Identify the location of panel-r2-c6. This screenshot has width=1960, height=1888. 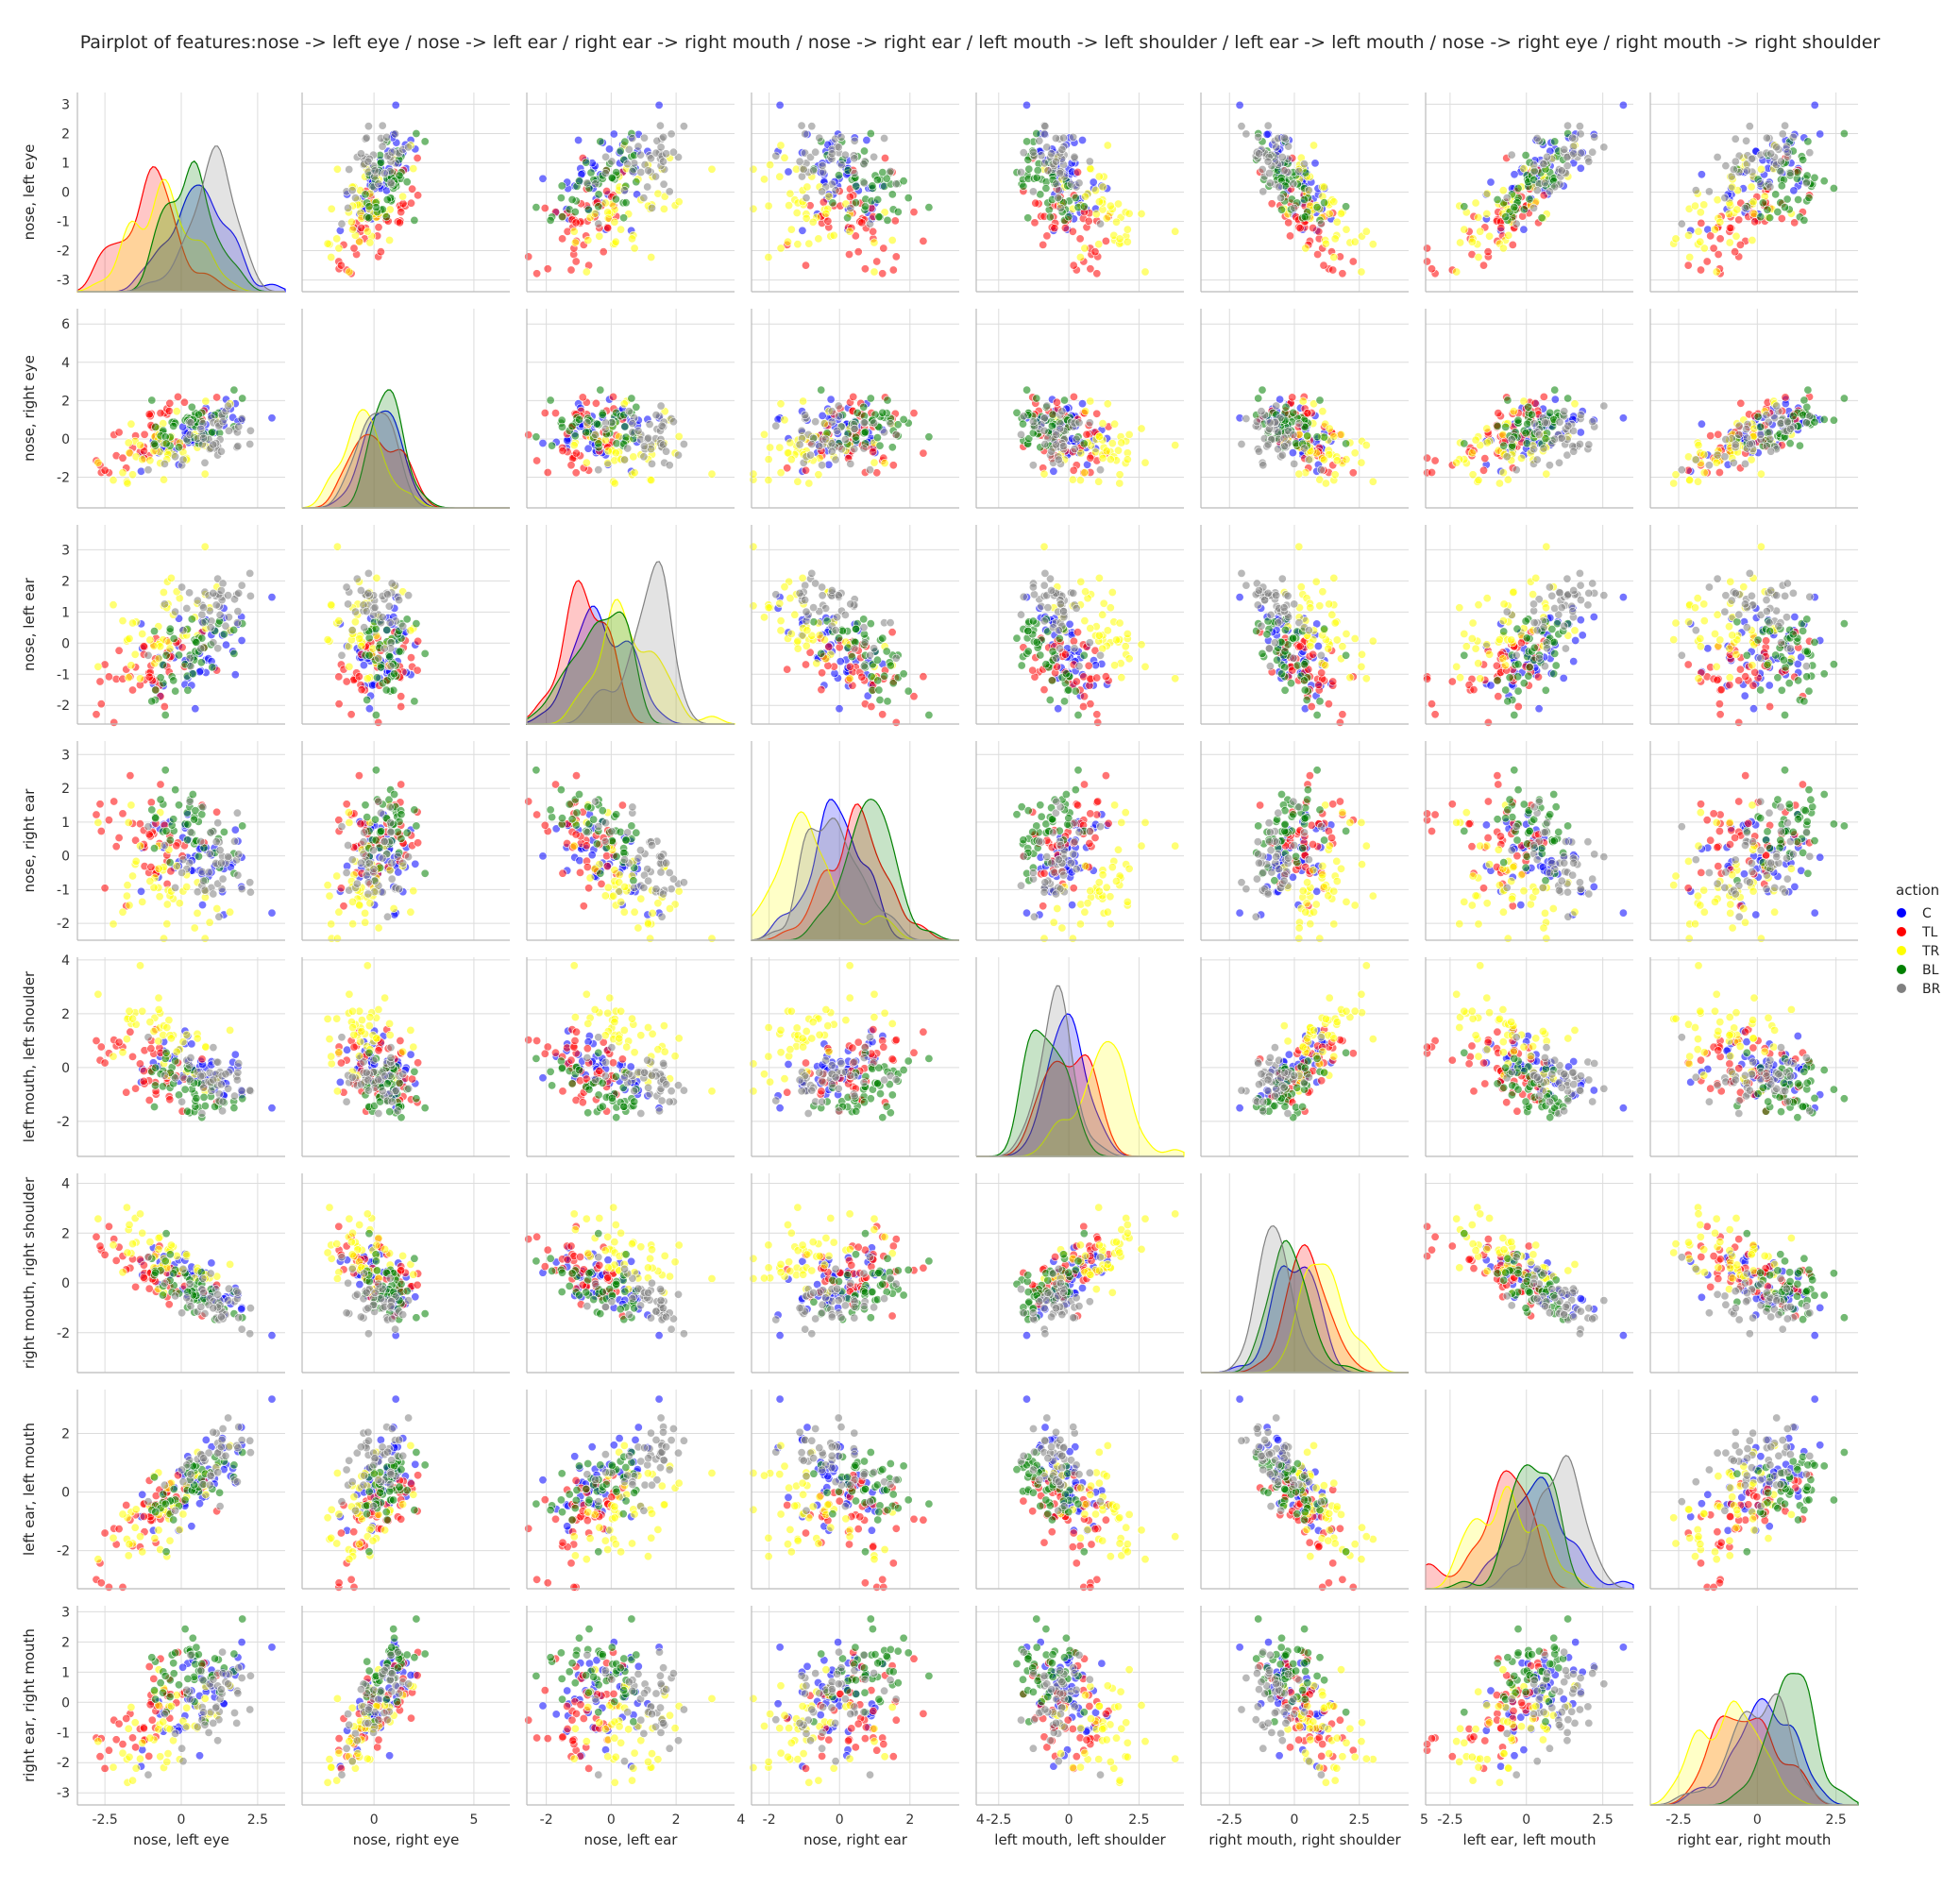
(1528, 626).